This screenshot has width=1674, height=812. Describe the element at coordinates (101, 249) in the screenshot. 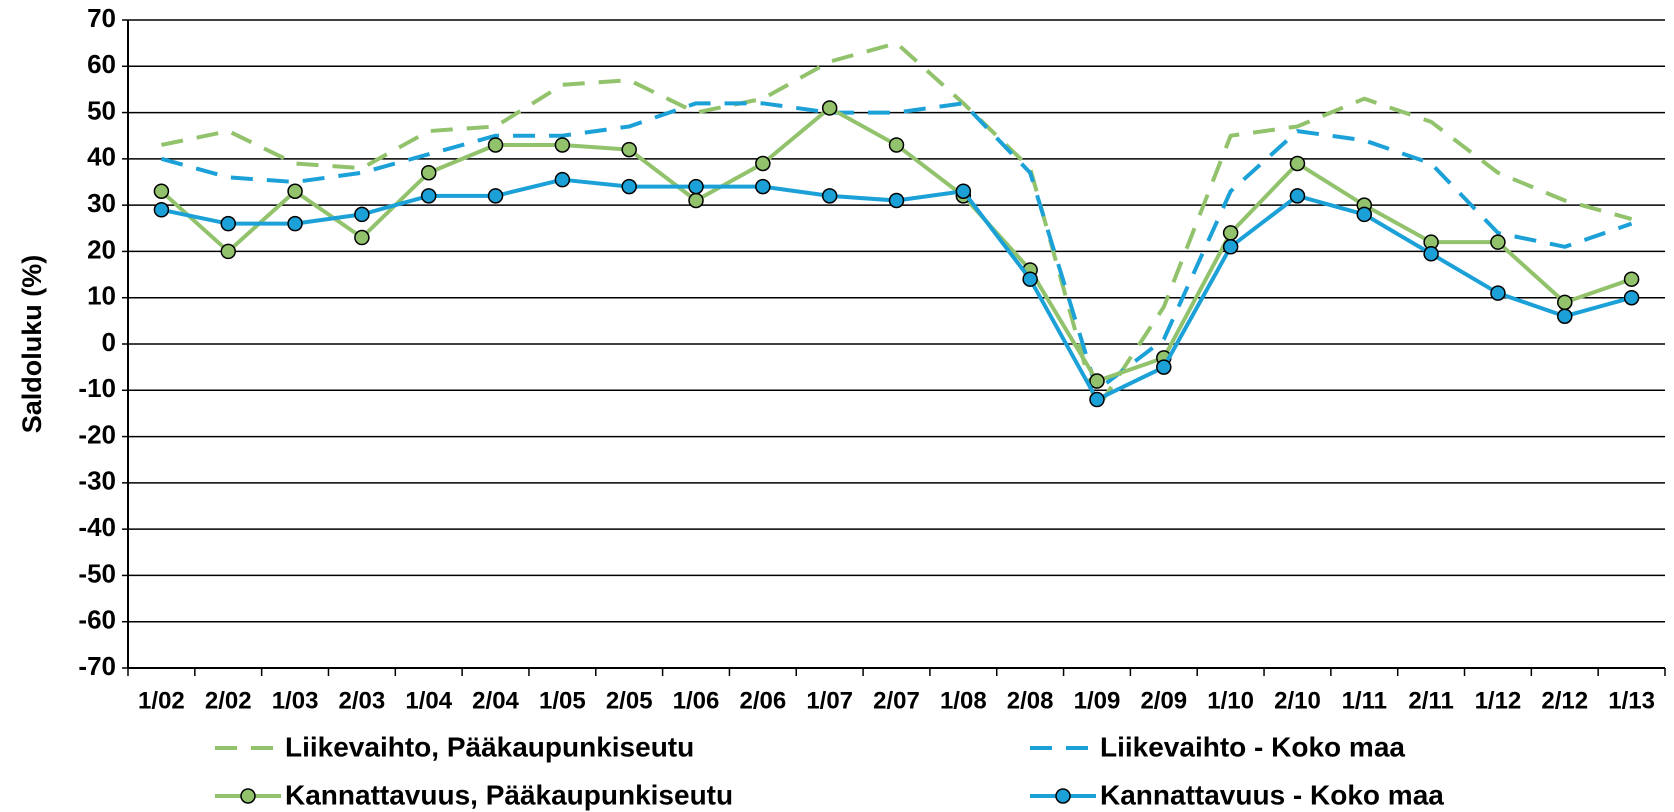

I see `y-tick-label: 20` at that location.